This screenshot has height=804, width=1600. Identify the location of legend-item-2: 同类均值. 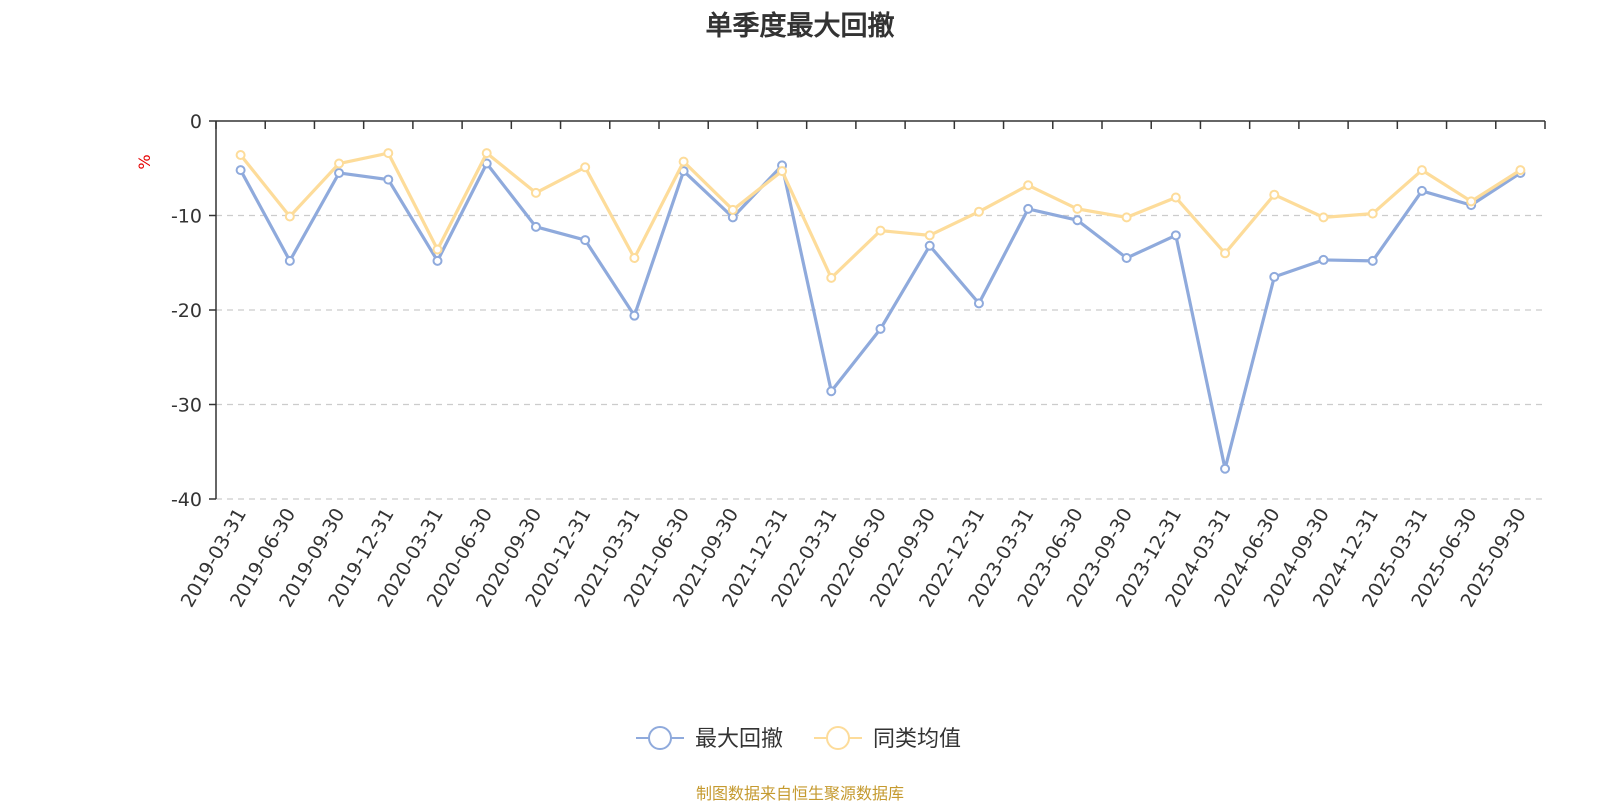
(887, 739).